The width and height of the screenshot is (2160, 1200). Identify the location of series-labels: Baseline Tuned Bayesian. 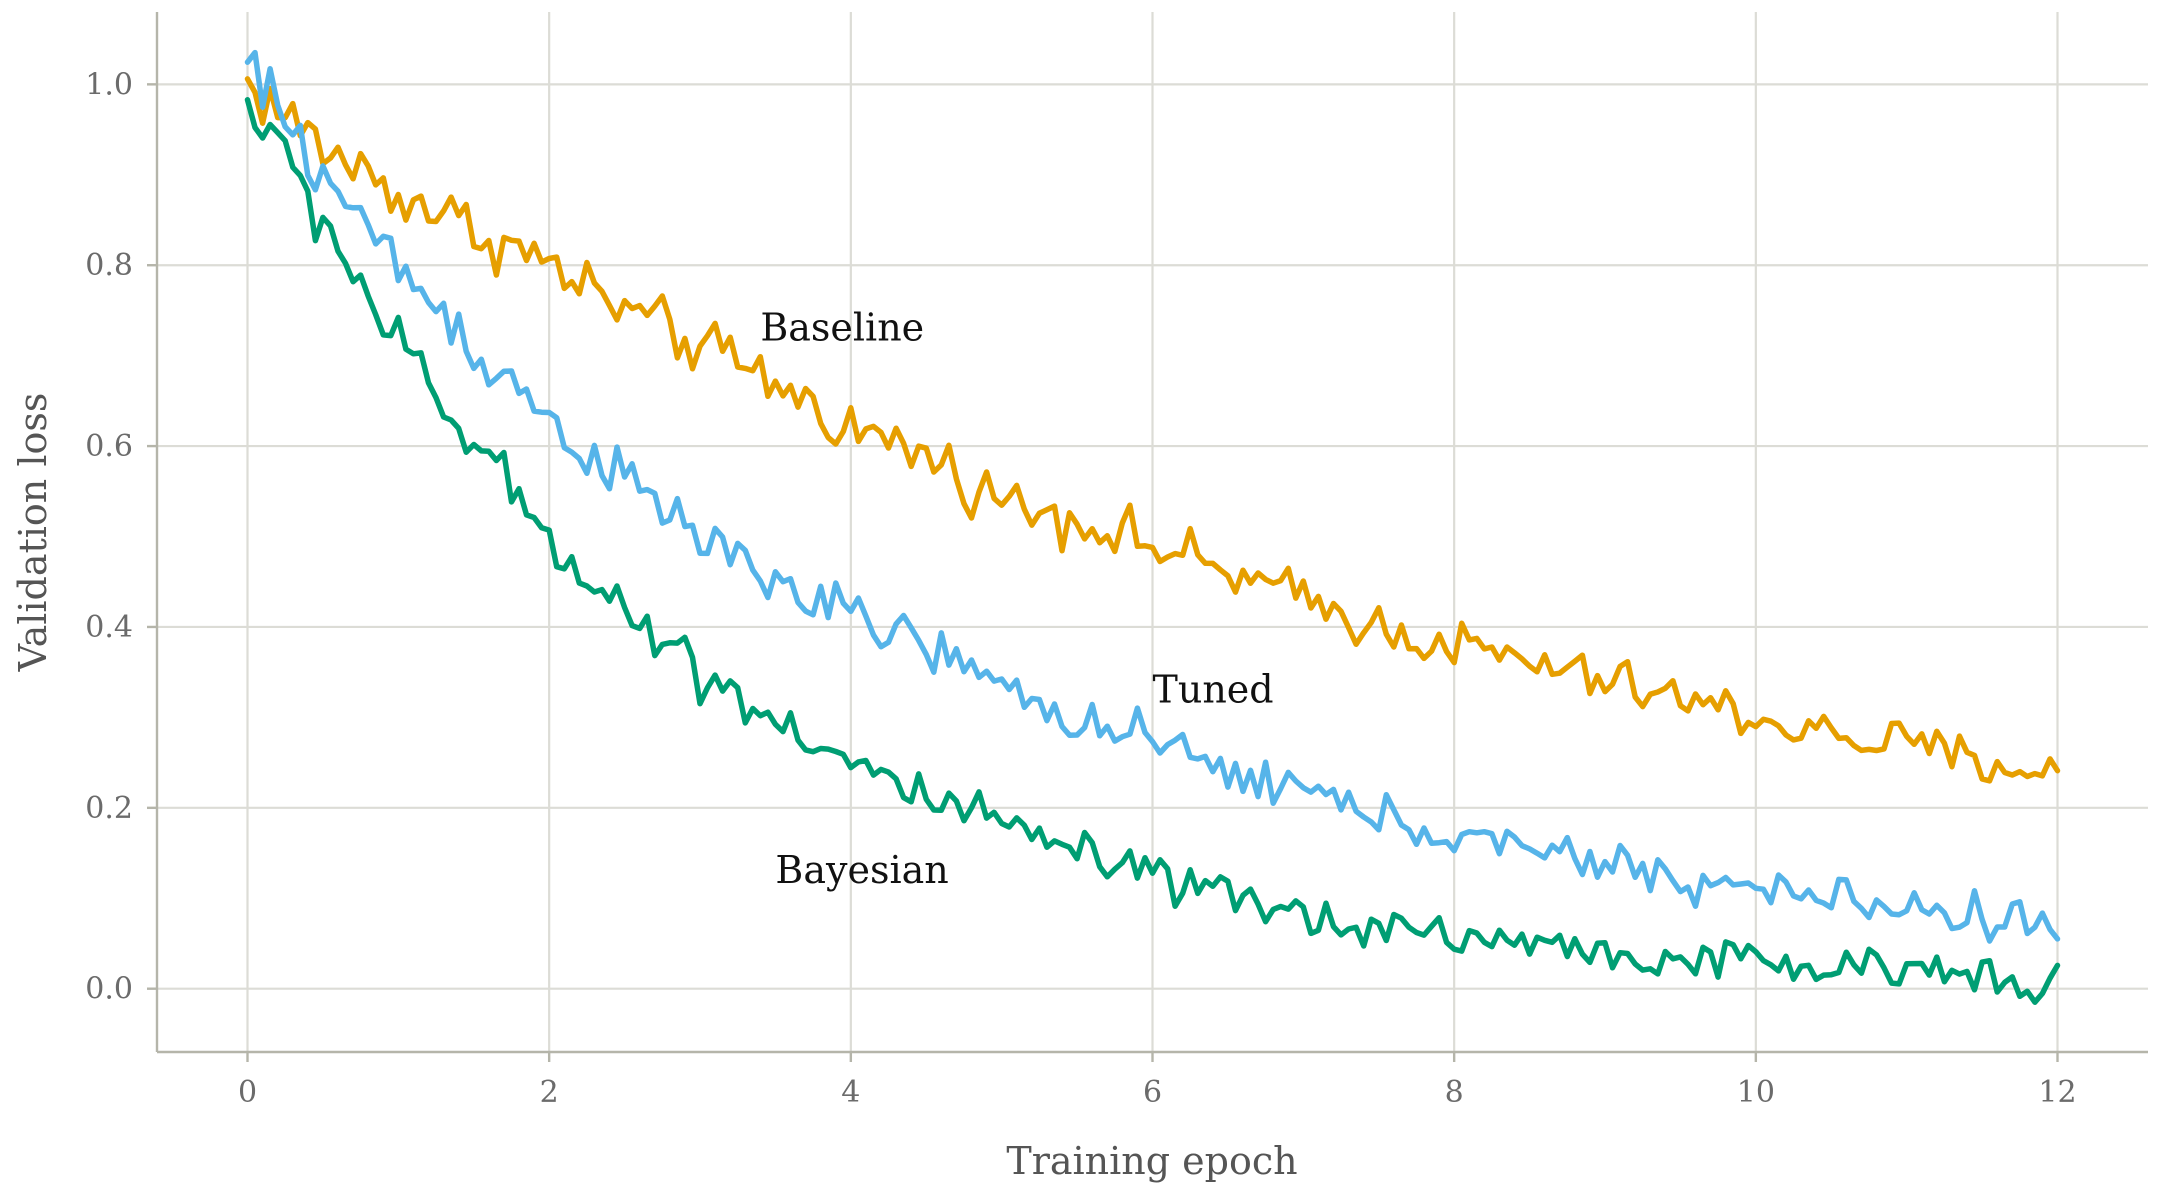
(1016, 599).